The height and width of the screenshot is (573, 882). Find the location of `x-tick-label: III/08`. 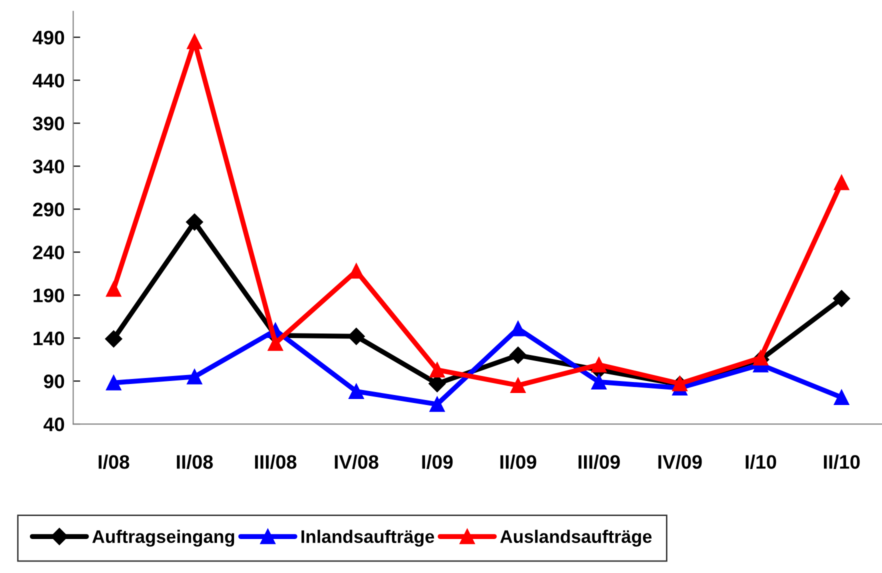

x-tick-label: III/08 is located at coordinates (275, 462).